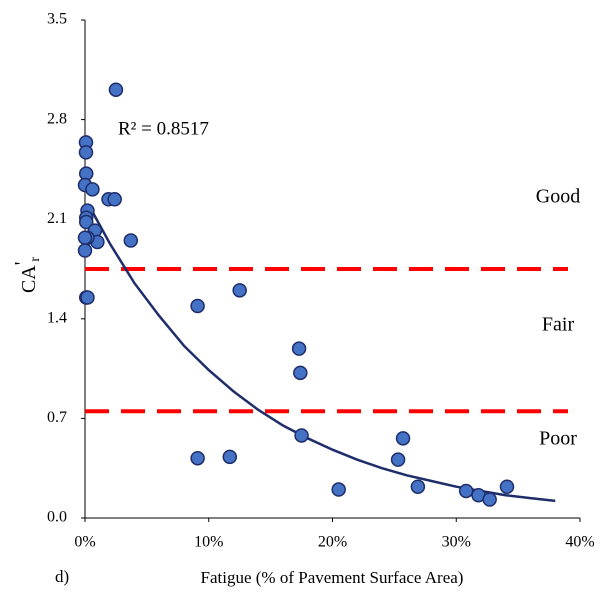  Describe the element at coordinates (57, 517) in the screenshot. I see `y-tick-label: 0.0` at that location.